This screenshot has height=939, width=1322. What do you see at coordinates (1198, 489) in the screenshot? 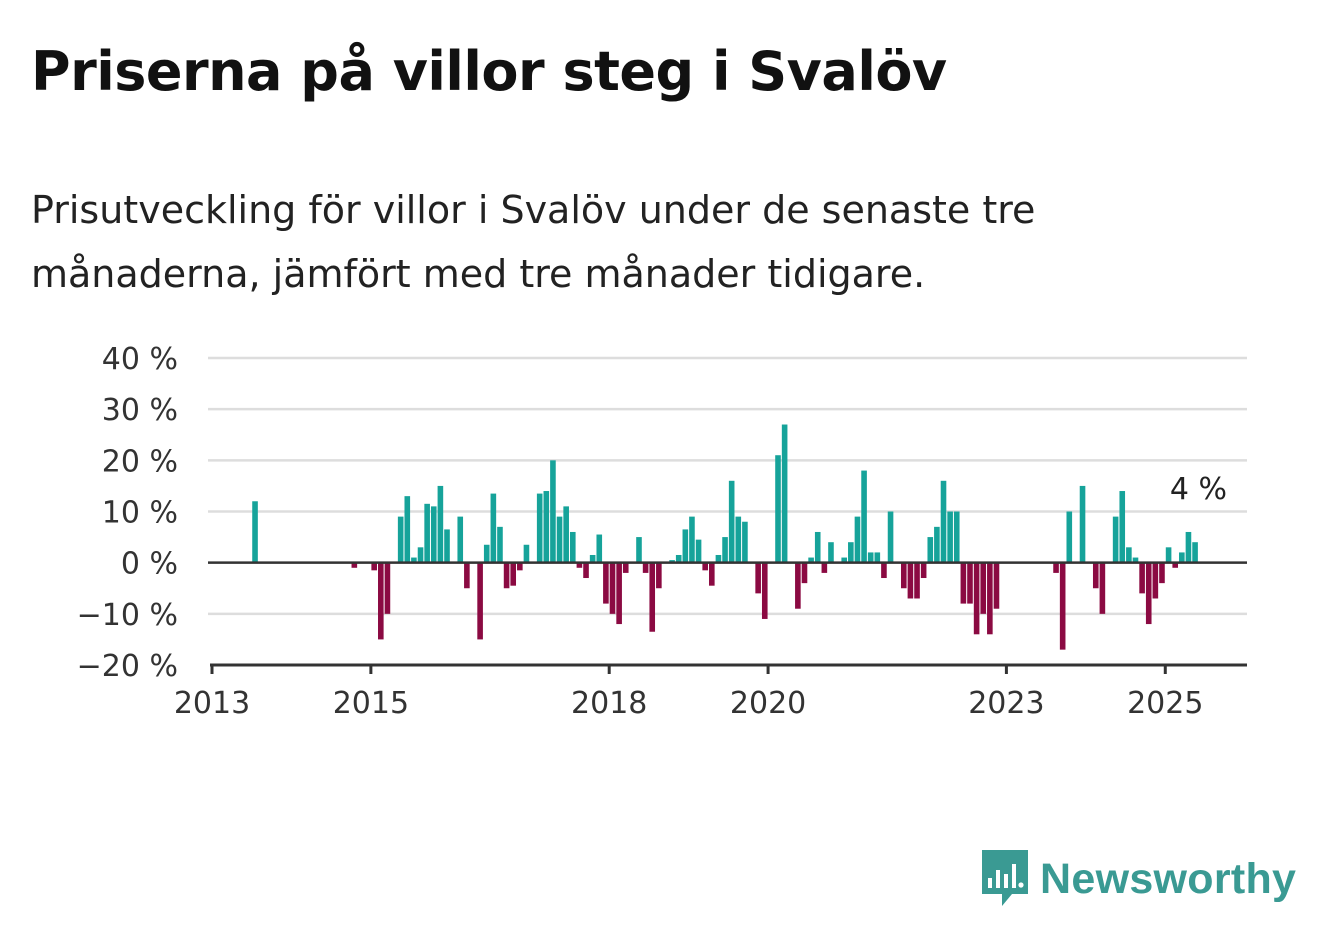
I see `latest-value-label: 4 %` at bounding box center [1198, 489].